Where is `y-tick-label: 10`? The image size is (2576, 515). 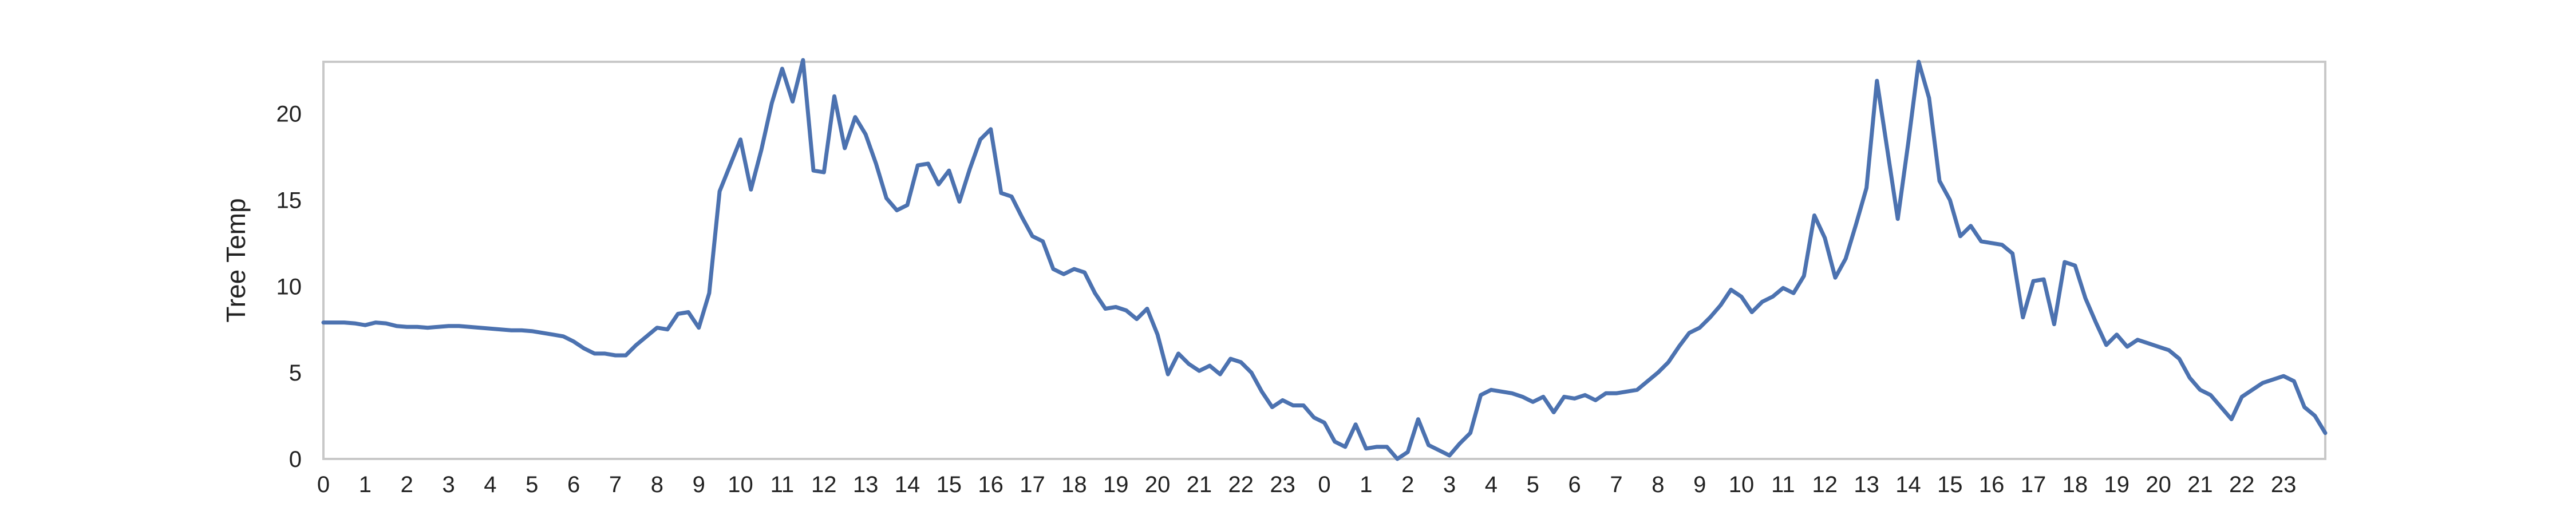 y-tick-label: 10 is located at coordinates (289, 286).